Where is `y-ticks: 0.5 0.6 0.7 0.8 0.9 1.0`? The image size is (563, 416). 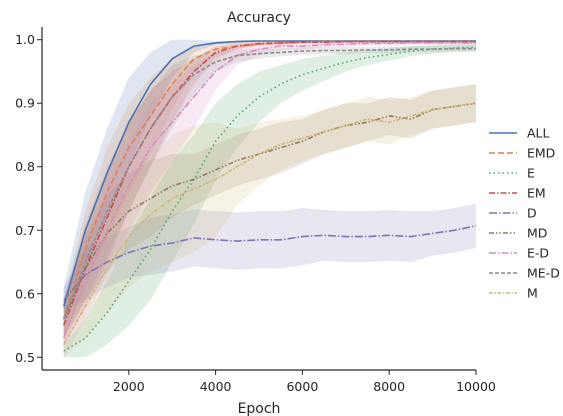
y-ticks: 0.5 0.6 0.7 0.8 0.9 1.0 is located at coordinates (28, 198).